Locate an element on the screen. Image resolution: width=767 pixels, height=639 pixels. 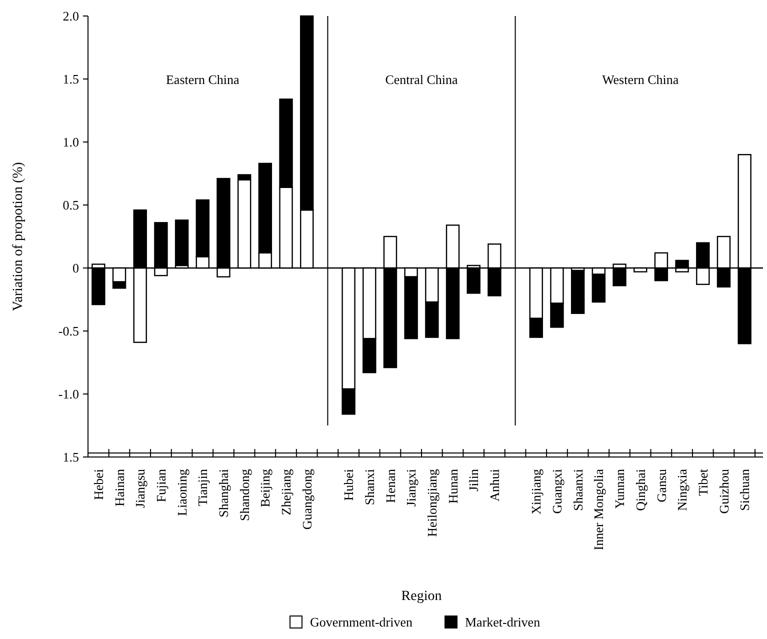
x-tick-label: Gansu is located at coordinates (661, 485).